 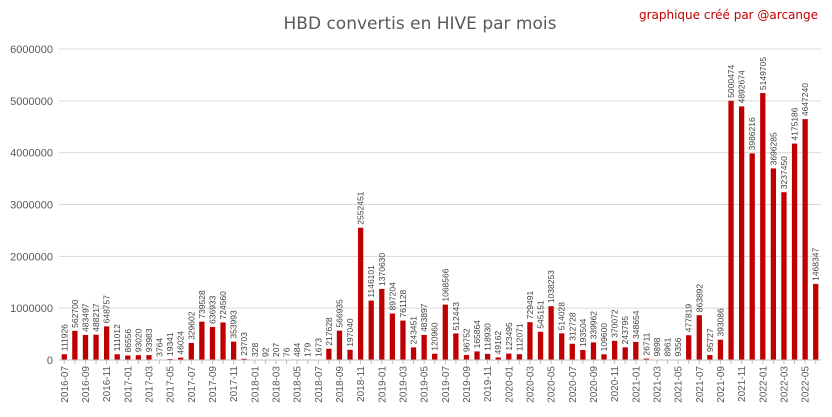 What do you see at coordinates (297, 350) in the screenshot?
I see `data-label: 484` at bounding box center [297, 350].